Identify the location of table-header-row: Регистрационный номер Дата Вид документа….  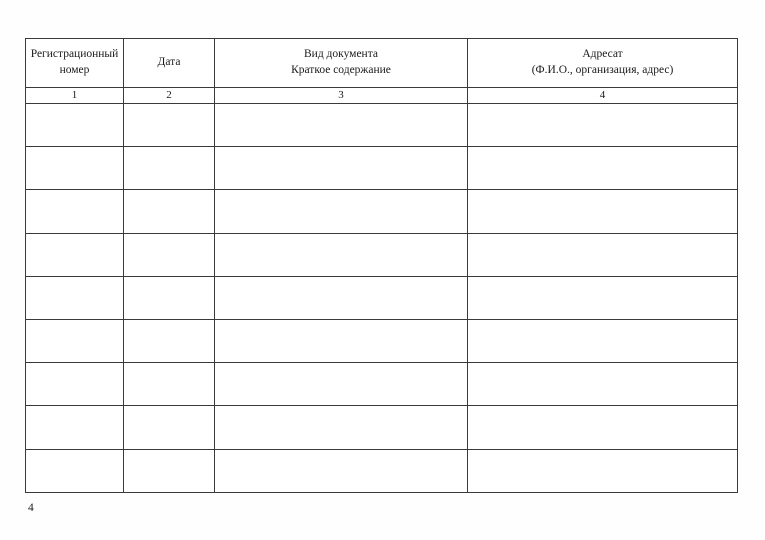
(381, 63).